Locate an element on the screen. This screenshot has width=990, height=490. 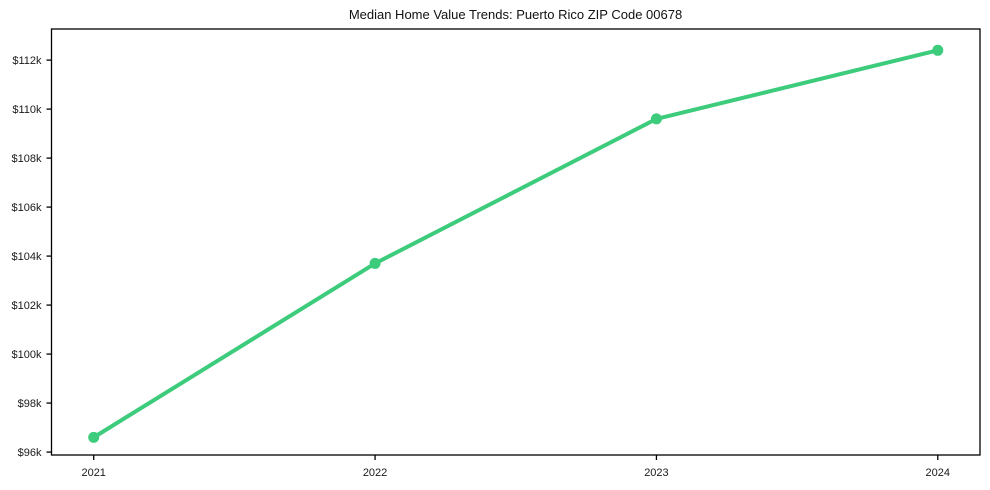
y-tick-label: $102k is located at coordinates (27, 306).